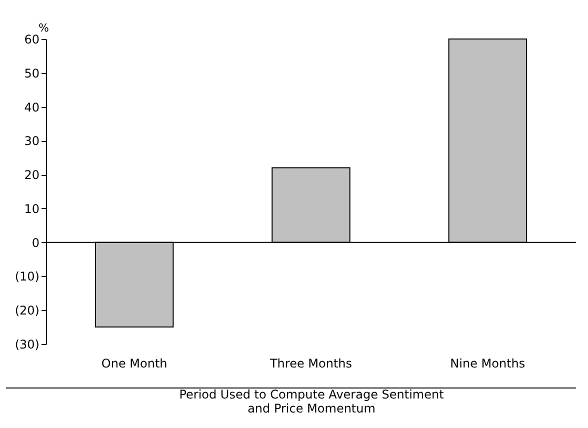 The height and width of the screenshot is (428, 588). Describe the element at coordinates (134, 363) in the screenshot. I see `x-tick-label: One Month` at that location.